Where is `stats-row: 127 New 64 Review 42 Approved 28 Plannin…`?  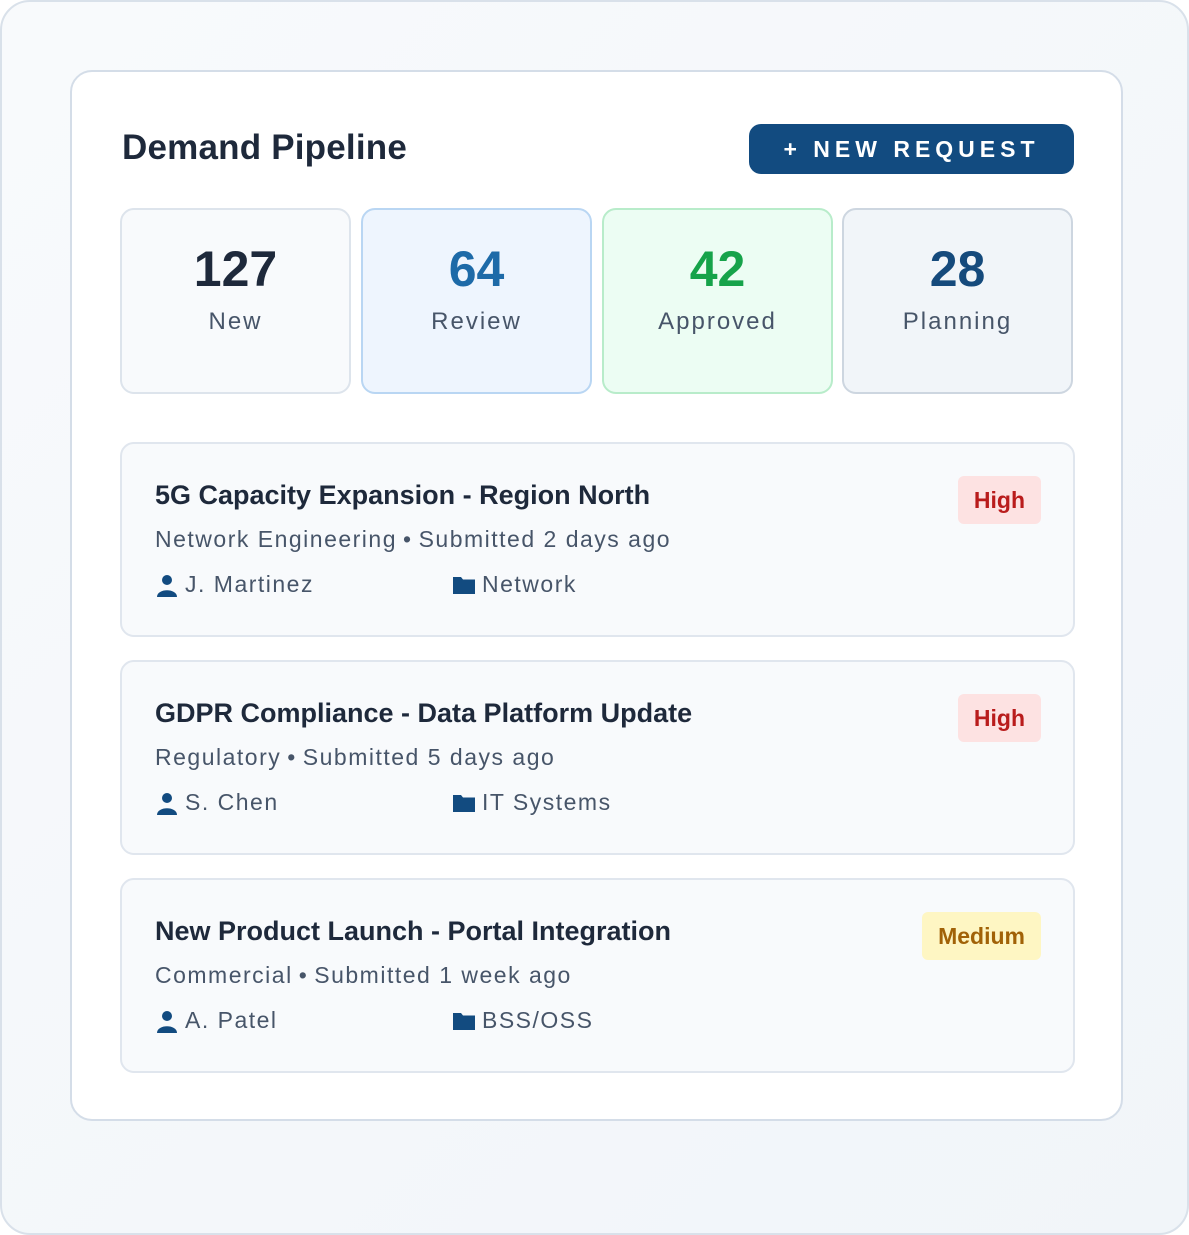 stats-row: 127 New 64 Review 42 Approved 28 Plannin… is located at coordinates (597, 301).